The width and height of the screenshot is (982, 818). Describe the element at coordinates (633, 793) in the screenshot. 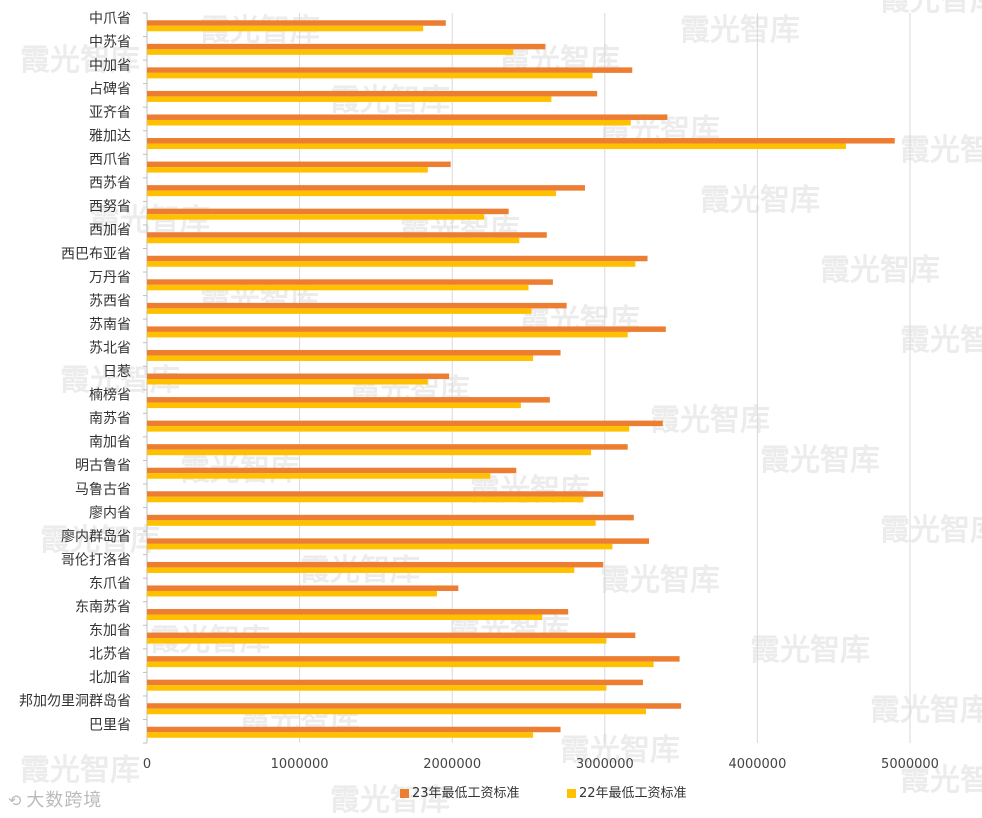

I see `legend-label-22: 22年最低工资标准` at that location.